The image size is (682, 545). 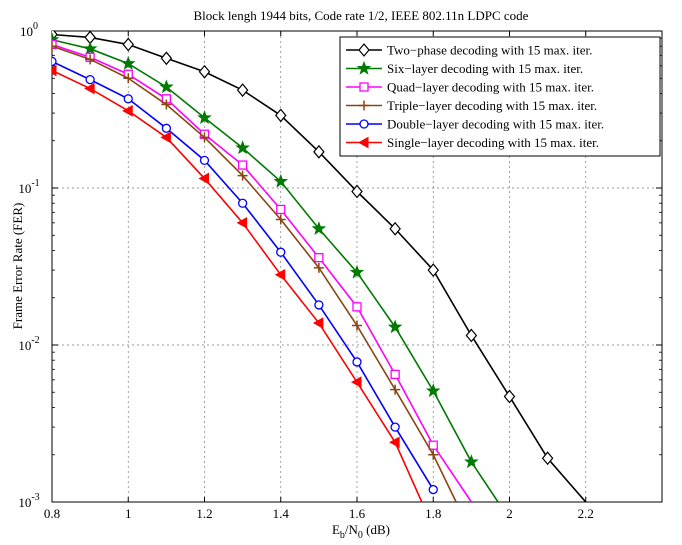 I want to click on x-axis-label: Eb/N0 (dB), so click(x=361, y=531).